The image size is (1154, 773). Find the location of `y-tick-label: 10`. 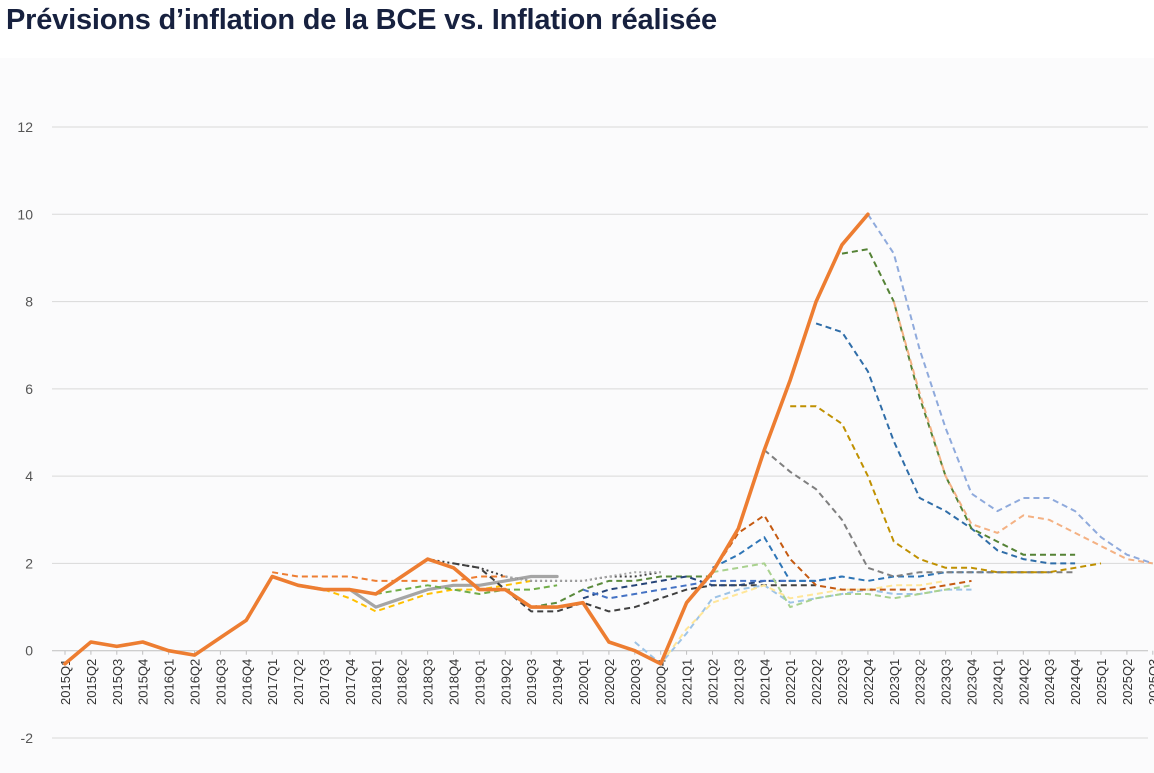

y-tick-label: 10 is located at coordinates (25, 214).